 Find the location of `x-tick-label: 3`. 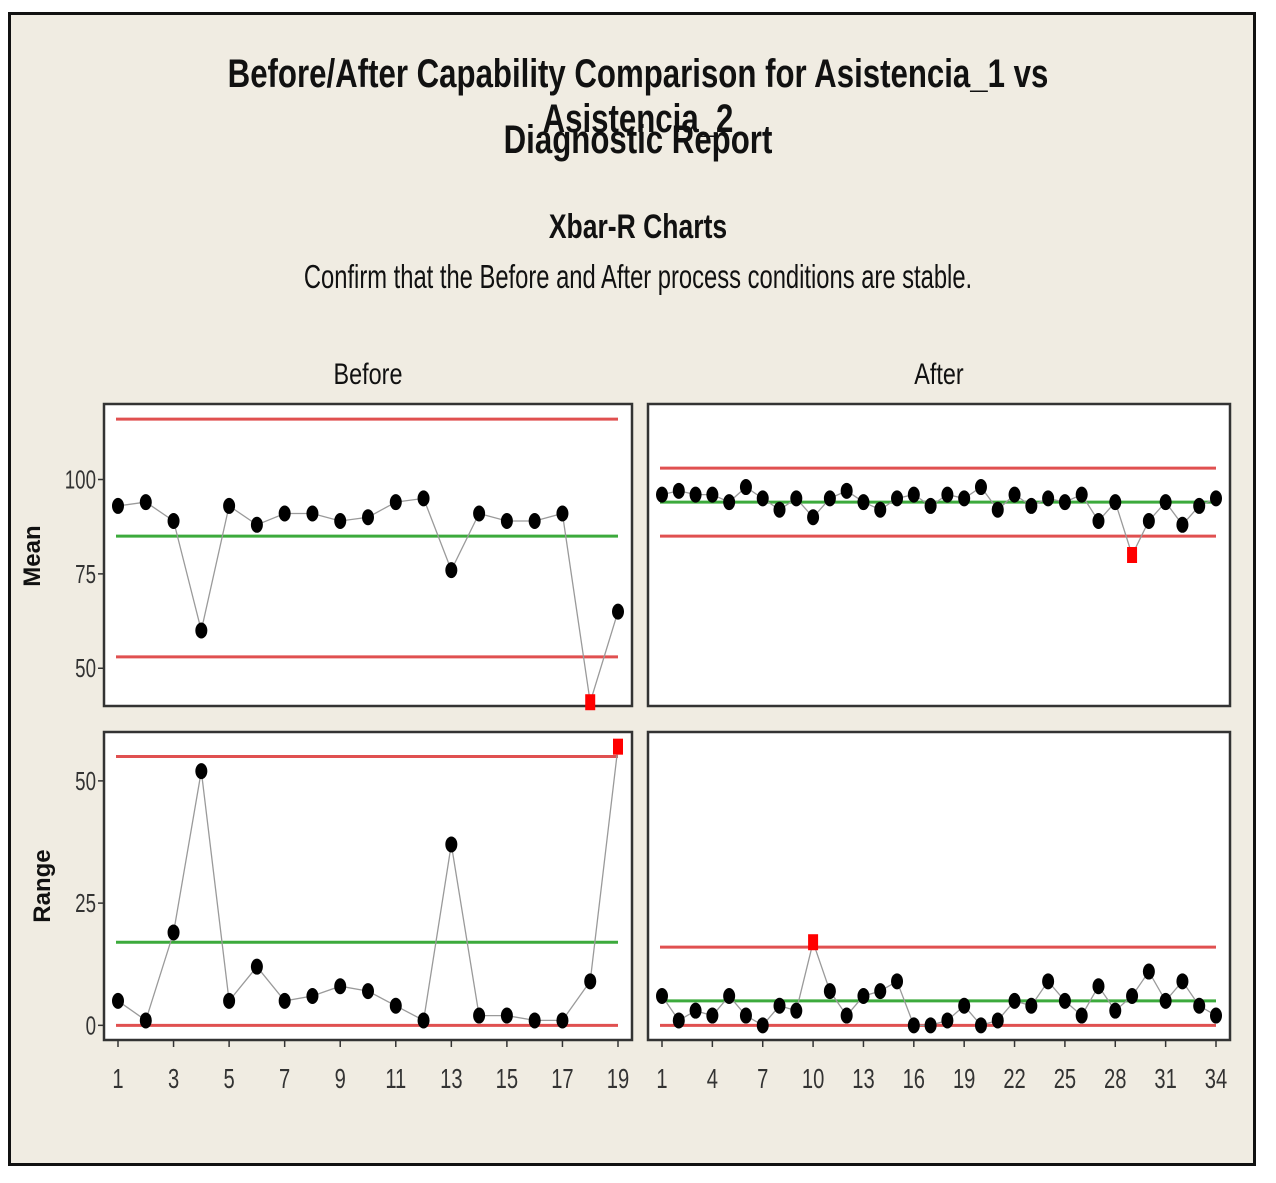

x-tick-label: 3 is located at coordinates (173, 1079).